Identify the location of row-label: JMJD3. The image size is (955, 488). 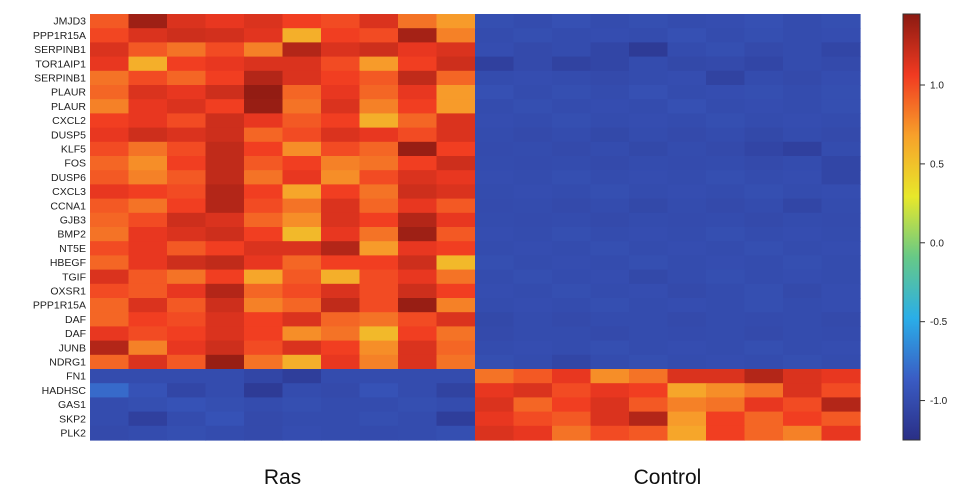
(69, 22).